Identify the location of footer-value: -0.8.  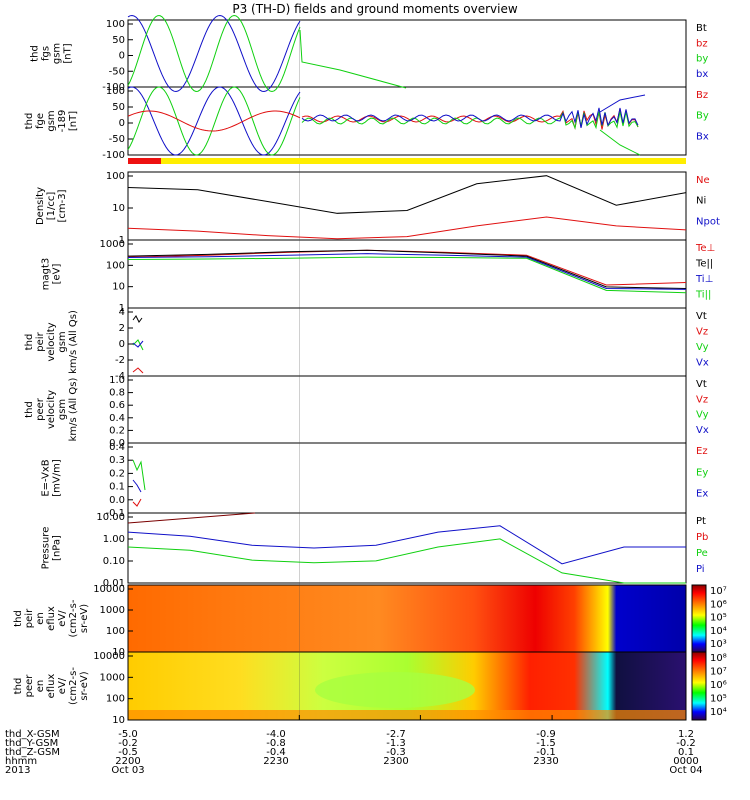
(276, 743).